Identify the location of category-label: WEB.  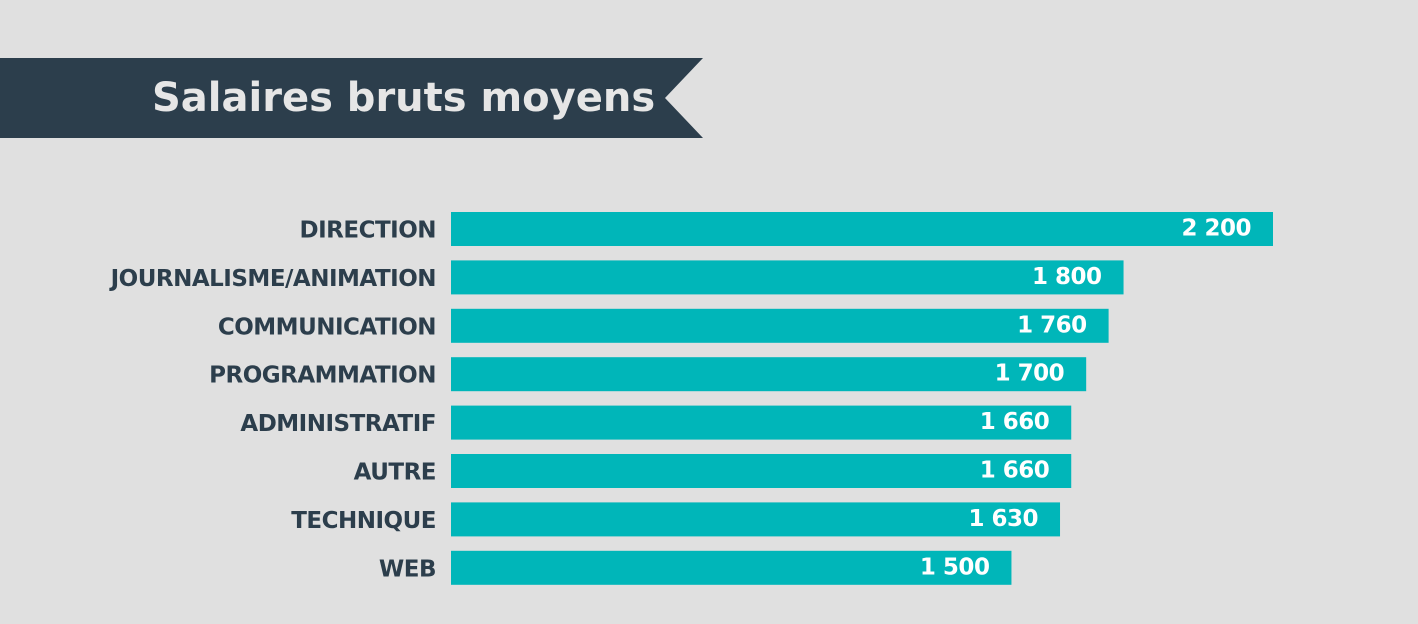
(407, 569).